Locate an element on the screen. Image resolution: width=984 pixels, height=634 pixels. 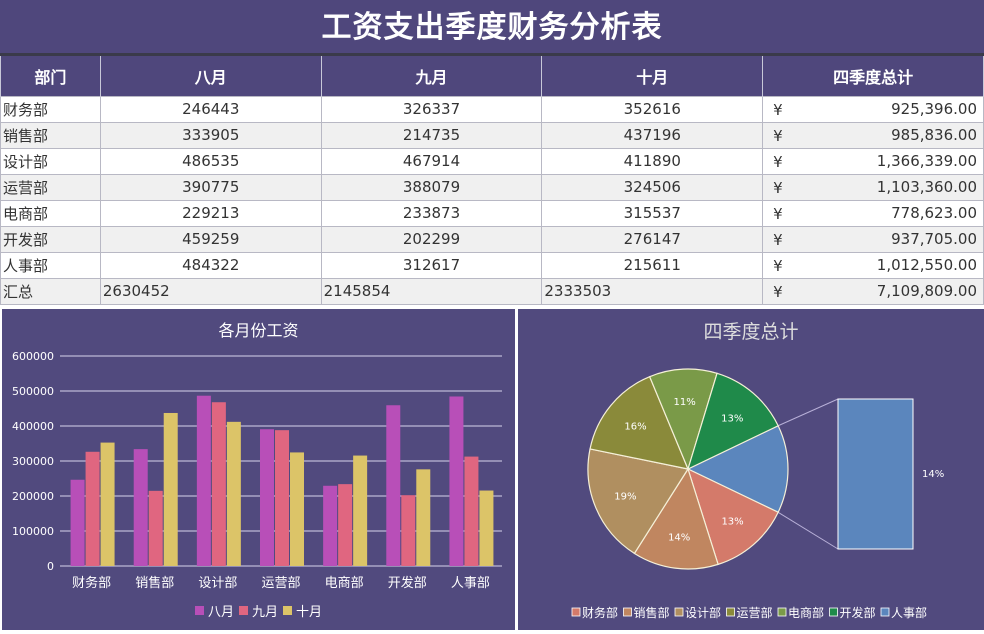
header-q4-total: 四季度总计 is located at coordinates (873, 76).